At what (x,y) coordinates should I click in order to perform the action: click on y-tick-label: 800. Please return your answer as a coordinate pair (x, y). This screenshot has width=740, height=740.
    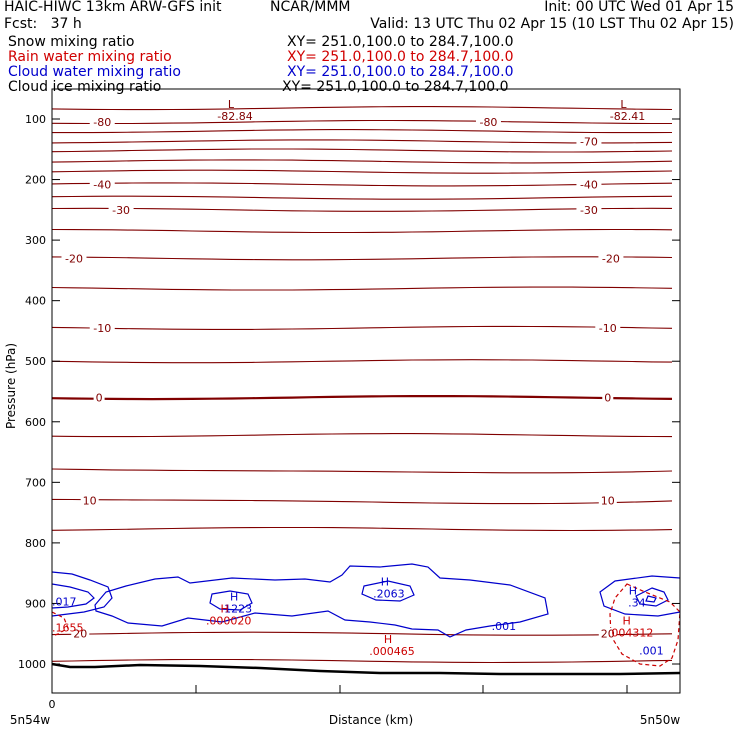
    Looking at the image, I should click on (35, 543).